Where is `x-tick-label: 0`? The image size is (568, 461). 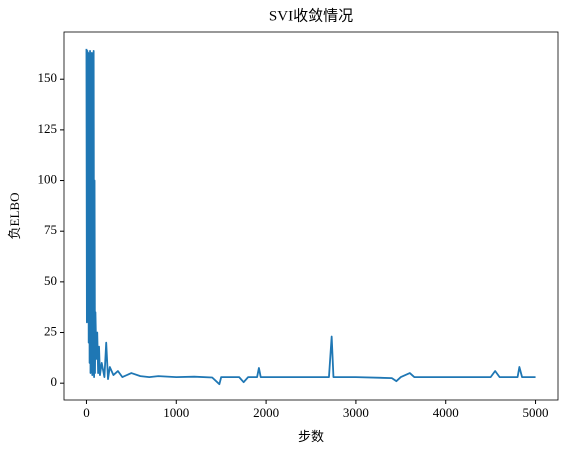
x-tick-label: 0 is located at coordinates (86, 412).